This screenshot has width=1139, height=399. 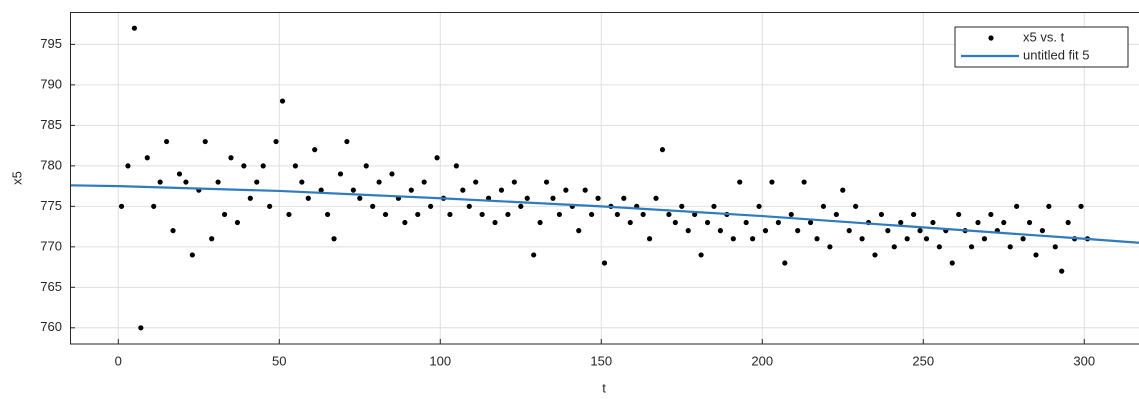 I want to click on x-tick-label: 300, so click(x=1084, y=360).